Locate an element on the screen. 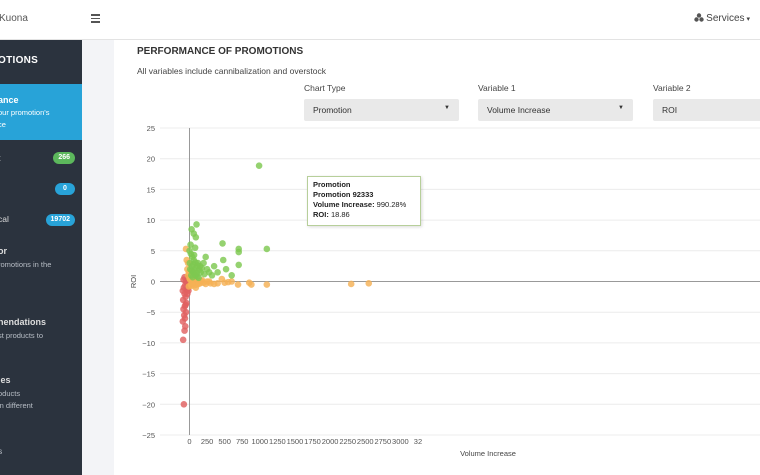 The height and width of the screenshot is (475, 760). y-tick-label: 15 is located at coordinates (151, 189).